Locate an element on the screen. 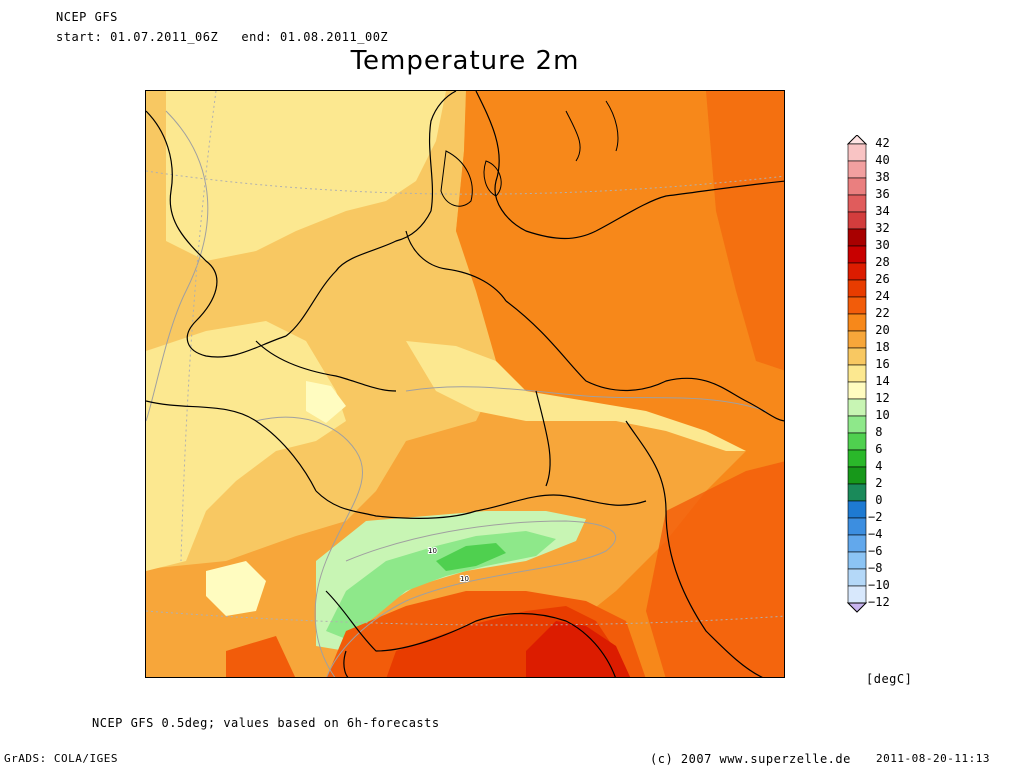  scale-tick-label: 40 is located at coordinates (879, 160).